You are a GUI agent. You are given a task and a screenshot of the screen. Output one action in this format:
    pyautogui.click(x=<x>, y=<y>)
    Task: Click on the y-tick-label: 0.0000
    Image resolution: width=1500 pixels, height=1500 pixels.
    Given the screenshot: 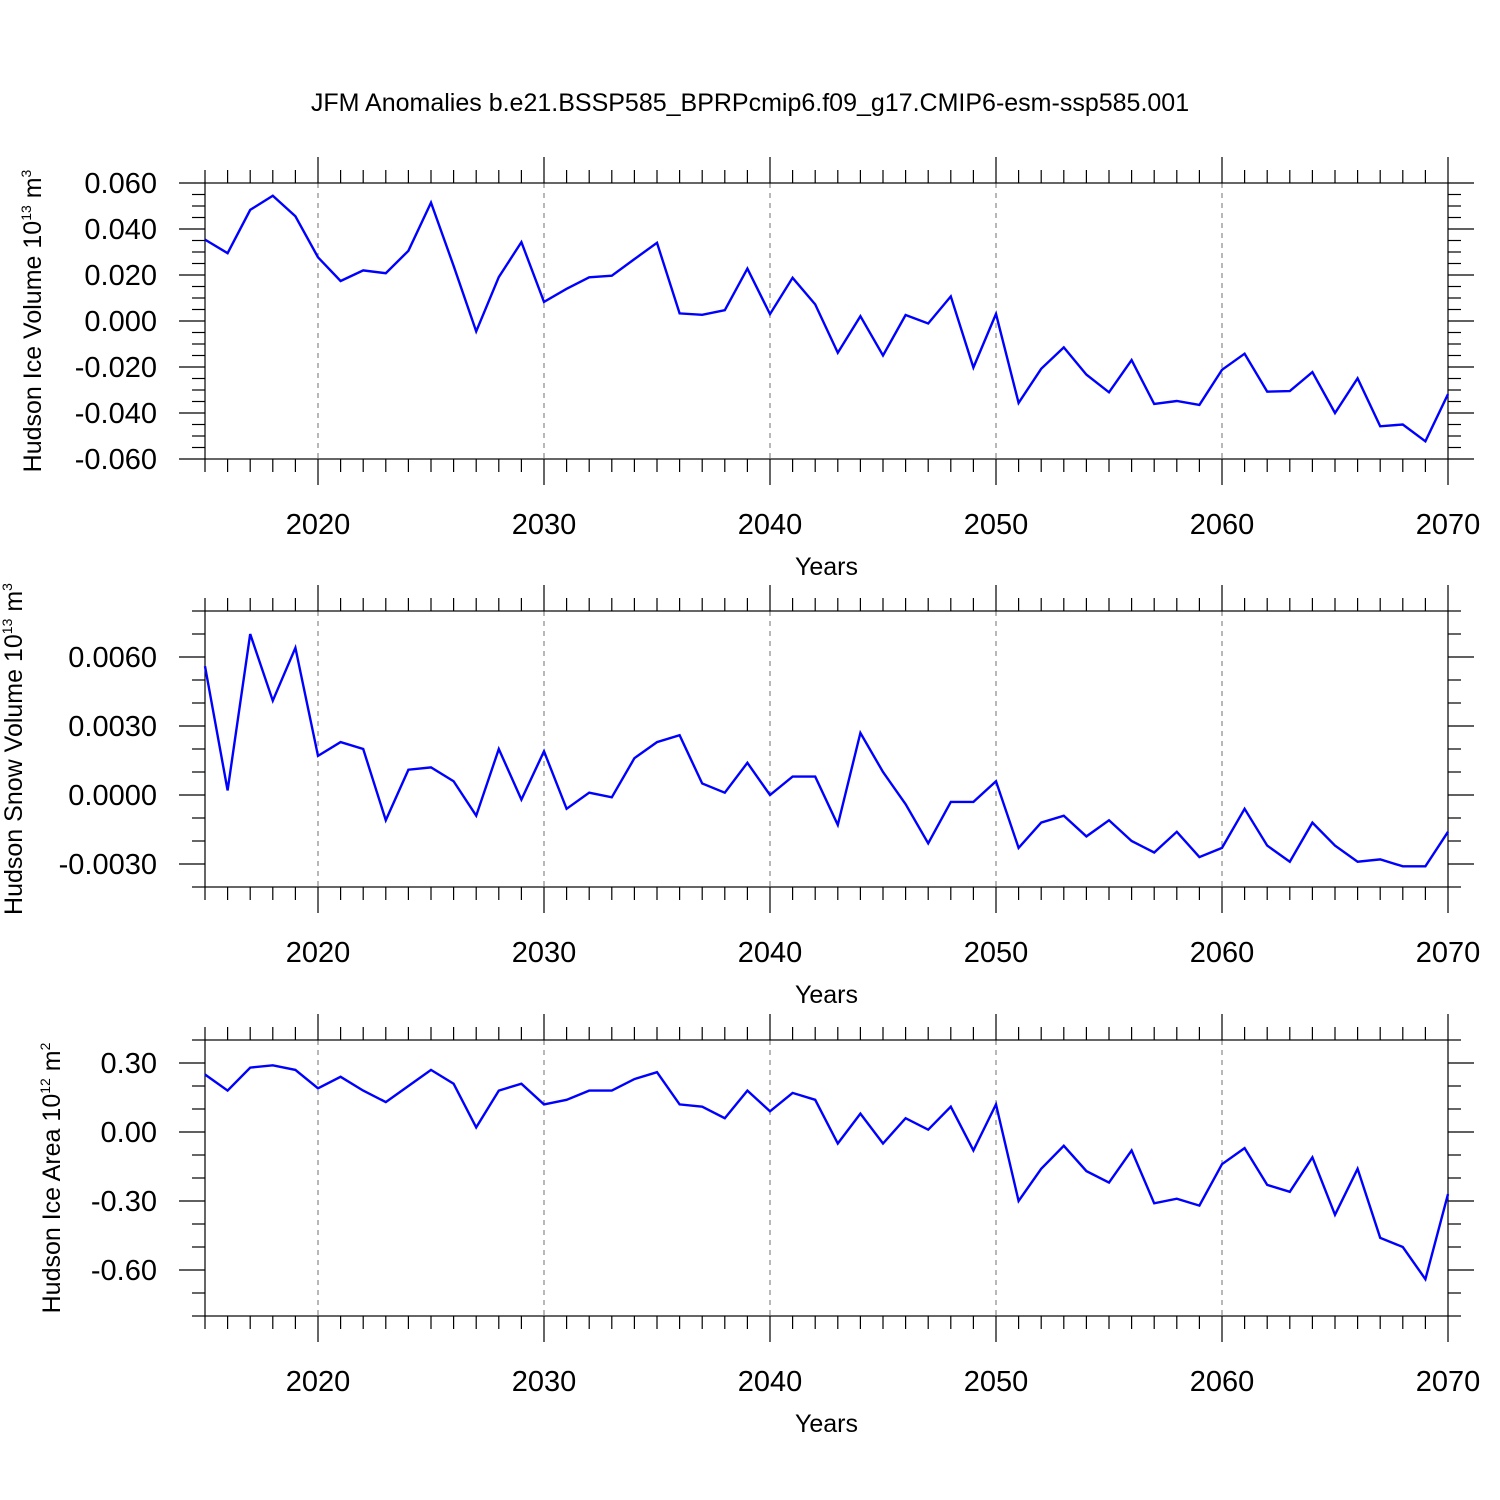 What is the action you would take?
    pyautogui.click(x=112, y=796)
    